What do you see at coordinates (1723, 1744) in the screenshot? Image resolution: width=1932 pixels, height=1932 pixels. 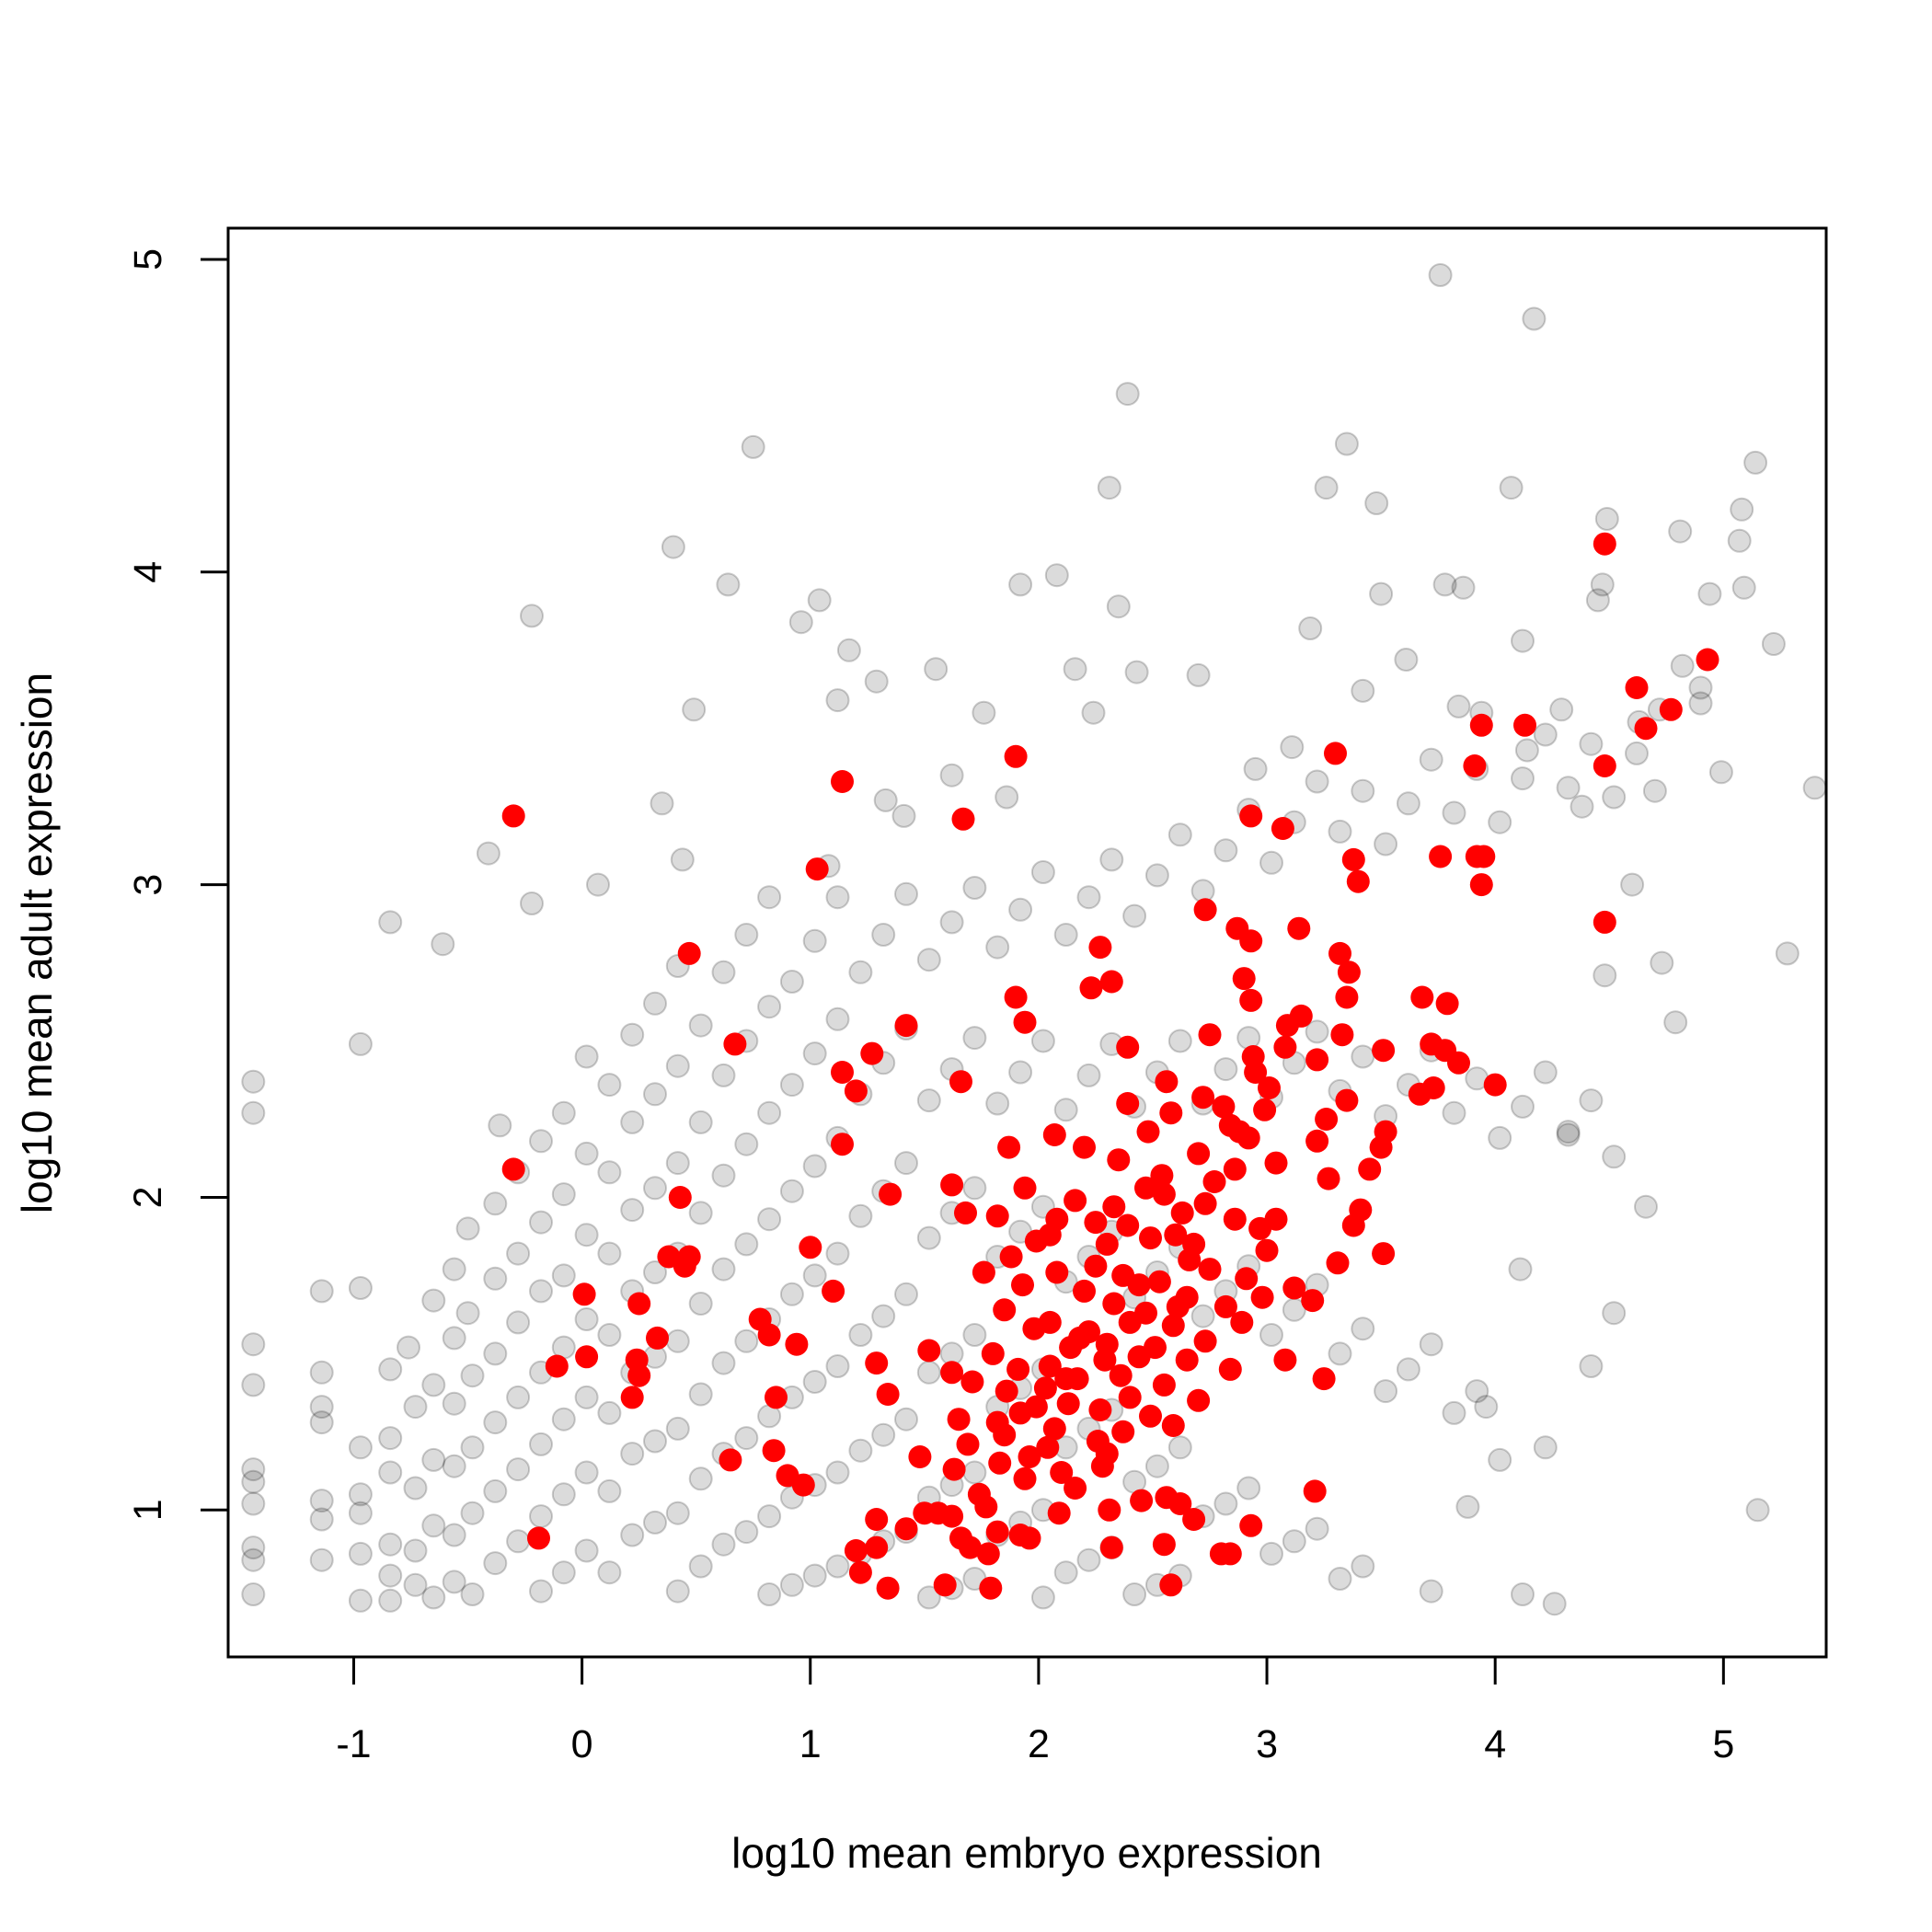 I see `x-tick-label-6: 5` at bounding box center [1723, 1744].